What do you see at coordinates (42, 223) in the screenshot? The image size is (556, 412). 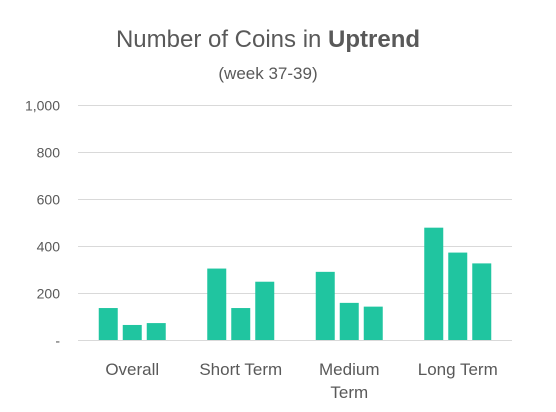 I see `y-axis-tick-labels: - 200 400 600 800 1,000` at bounding box center [42, 223].